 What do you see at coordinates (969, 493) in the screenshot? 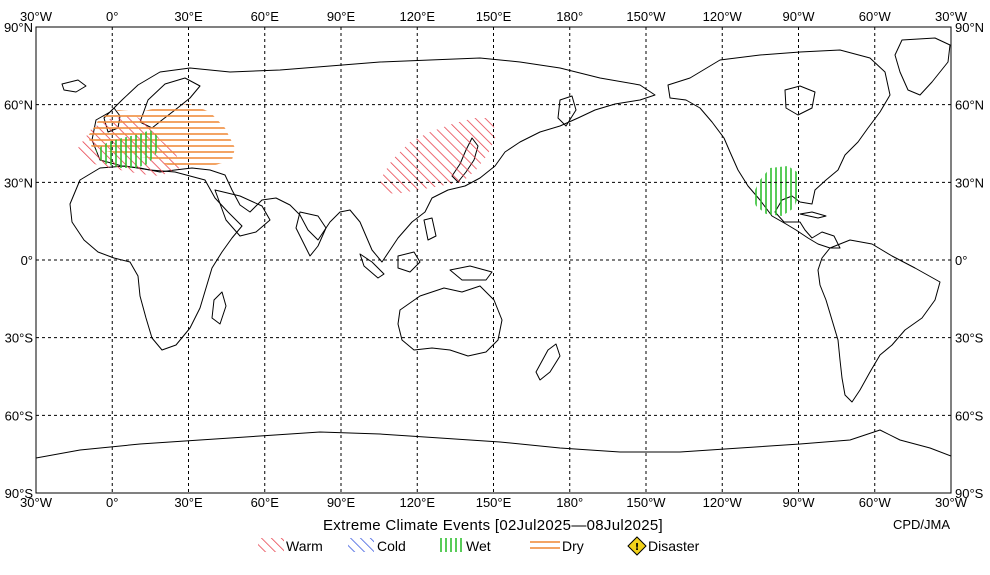
I see `lat-tick-label-right: 90°S` at bounding box center [969, 493].